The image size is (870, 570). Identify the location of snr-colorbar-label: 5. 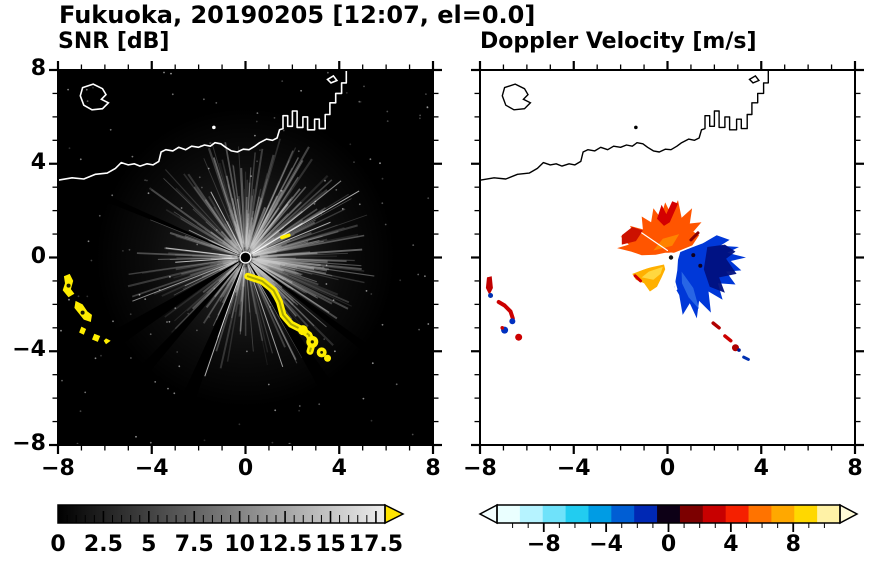
(149, 544).